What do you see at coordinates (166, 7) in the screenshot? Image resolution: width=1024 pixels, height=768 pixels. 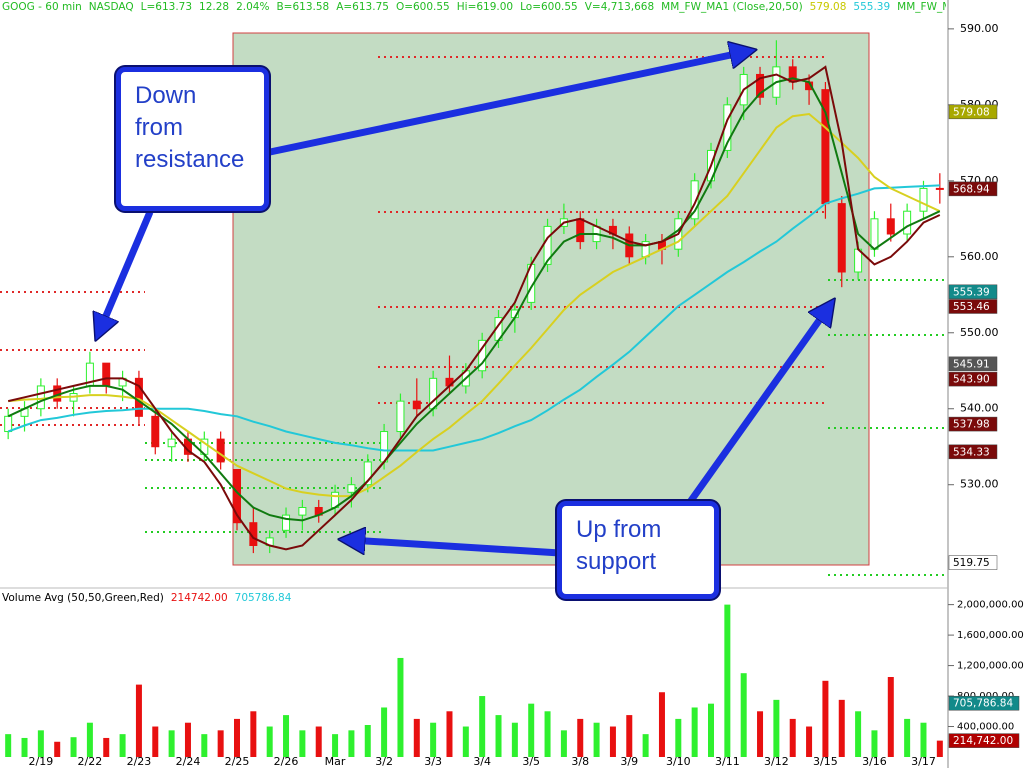 I see `header-item: L=613.73` at bounding box center [166, 7].